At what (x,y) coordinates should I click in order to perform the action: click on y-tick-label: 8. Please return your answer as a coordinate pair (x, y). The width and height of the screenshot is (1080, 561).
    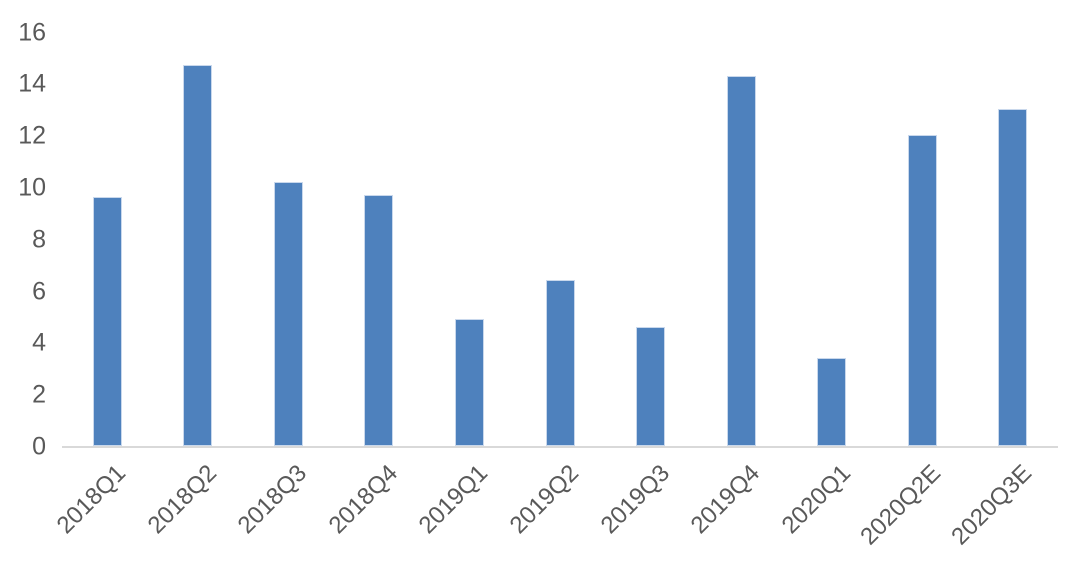
    Looking at the image, I should click on (39, 239).